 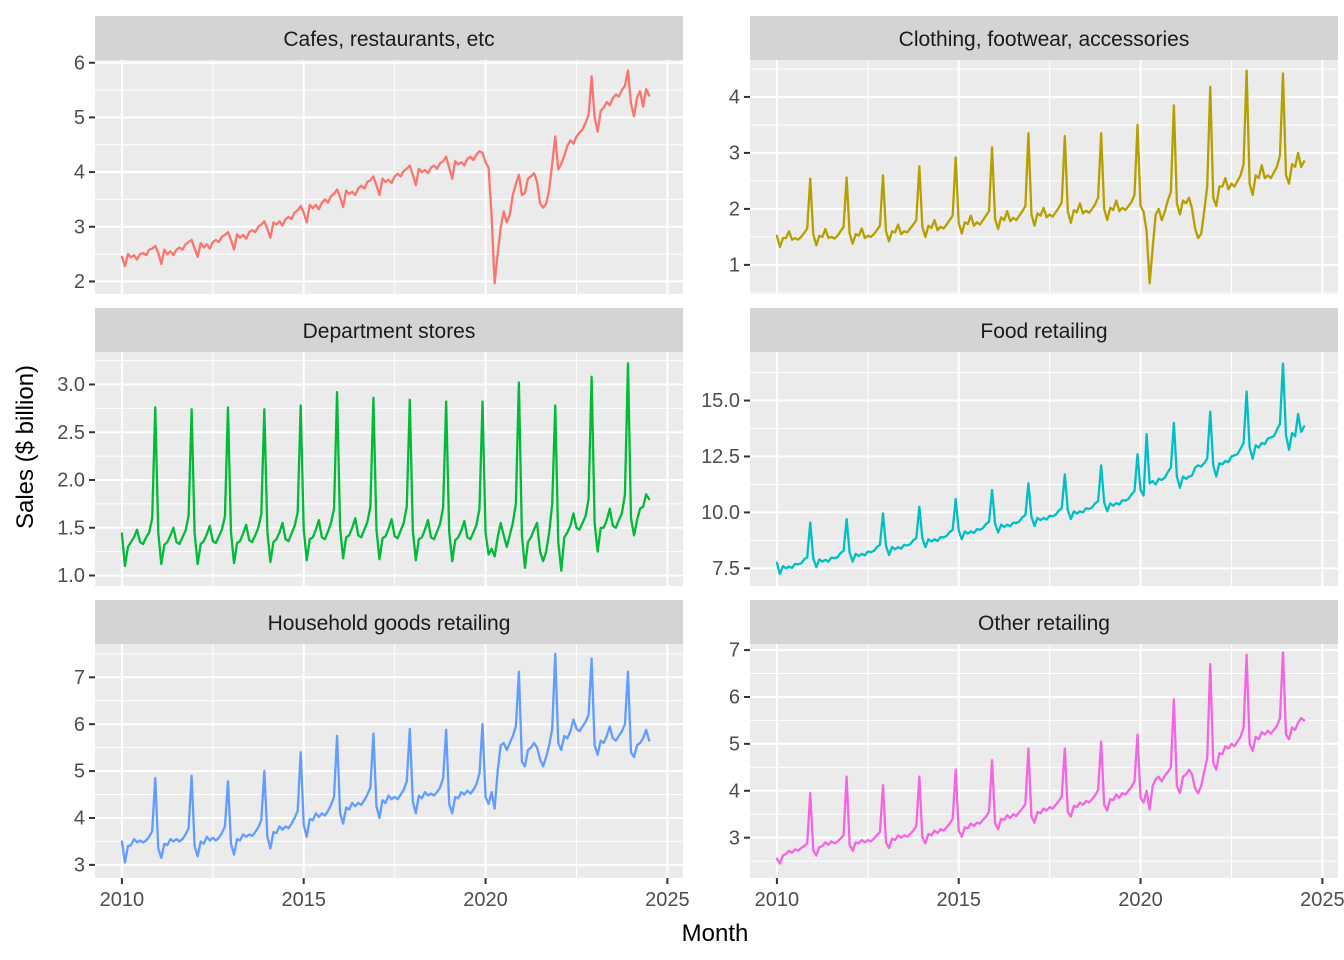 I want to click on facet-2: Department stores 3.0 2.5 2.0 1.5 1.0, so click(x=370, y=447).